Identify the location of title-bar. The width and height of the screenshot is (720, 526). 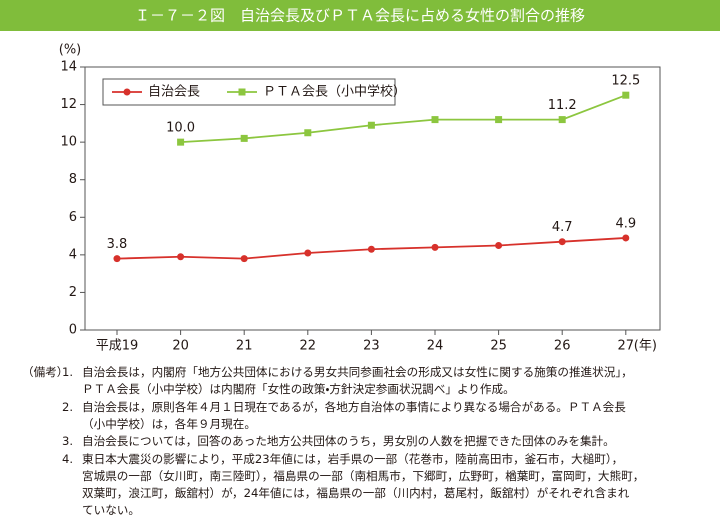
(360, 15).